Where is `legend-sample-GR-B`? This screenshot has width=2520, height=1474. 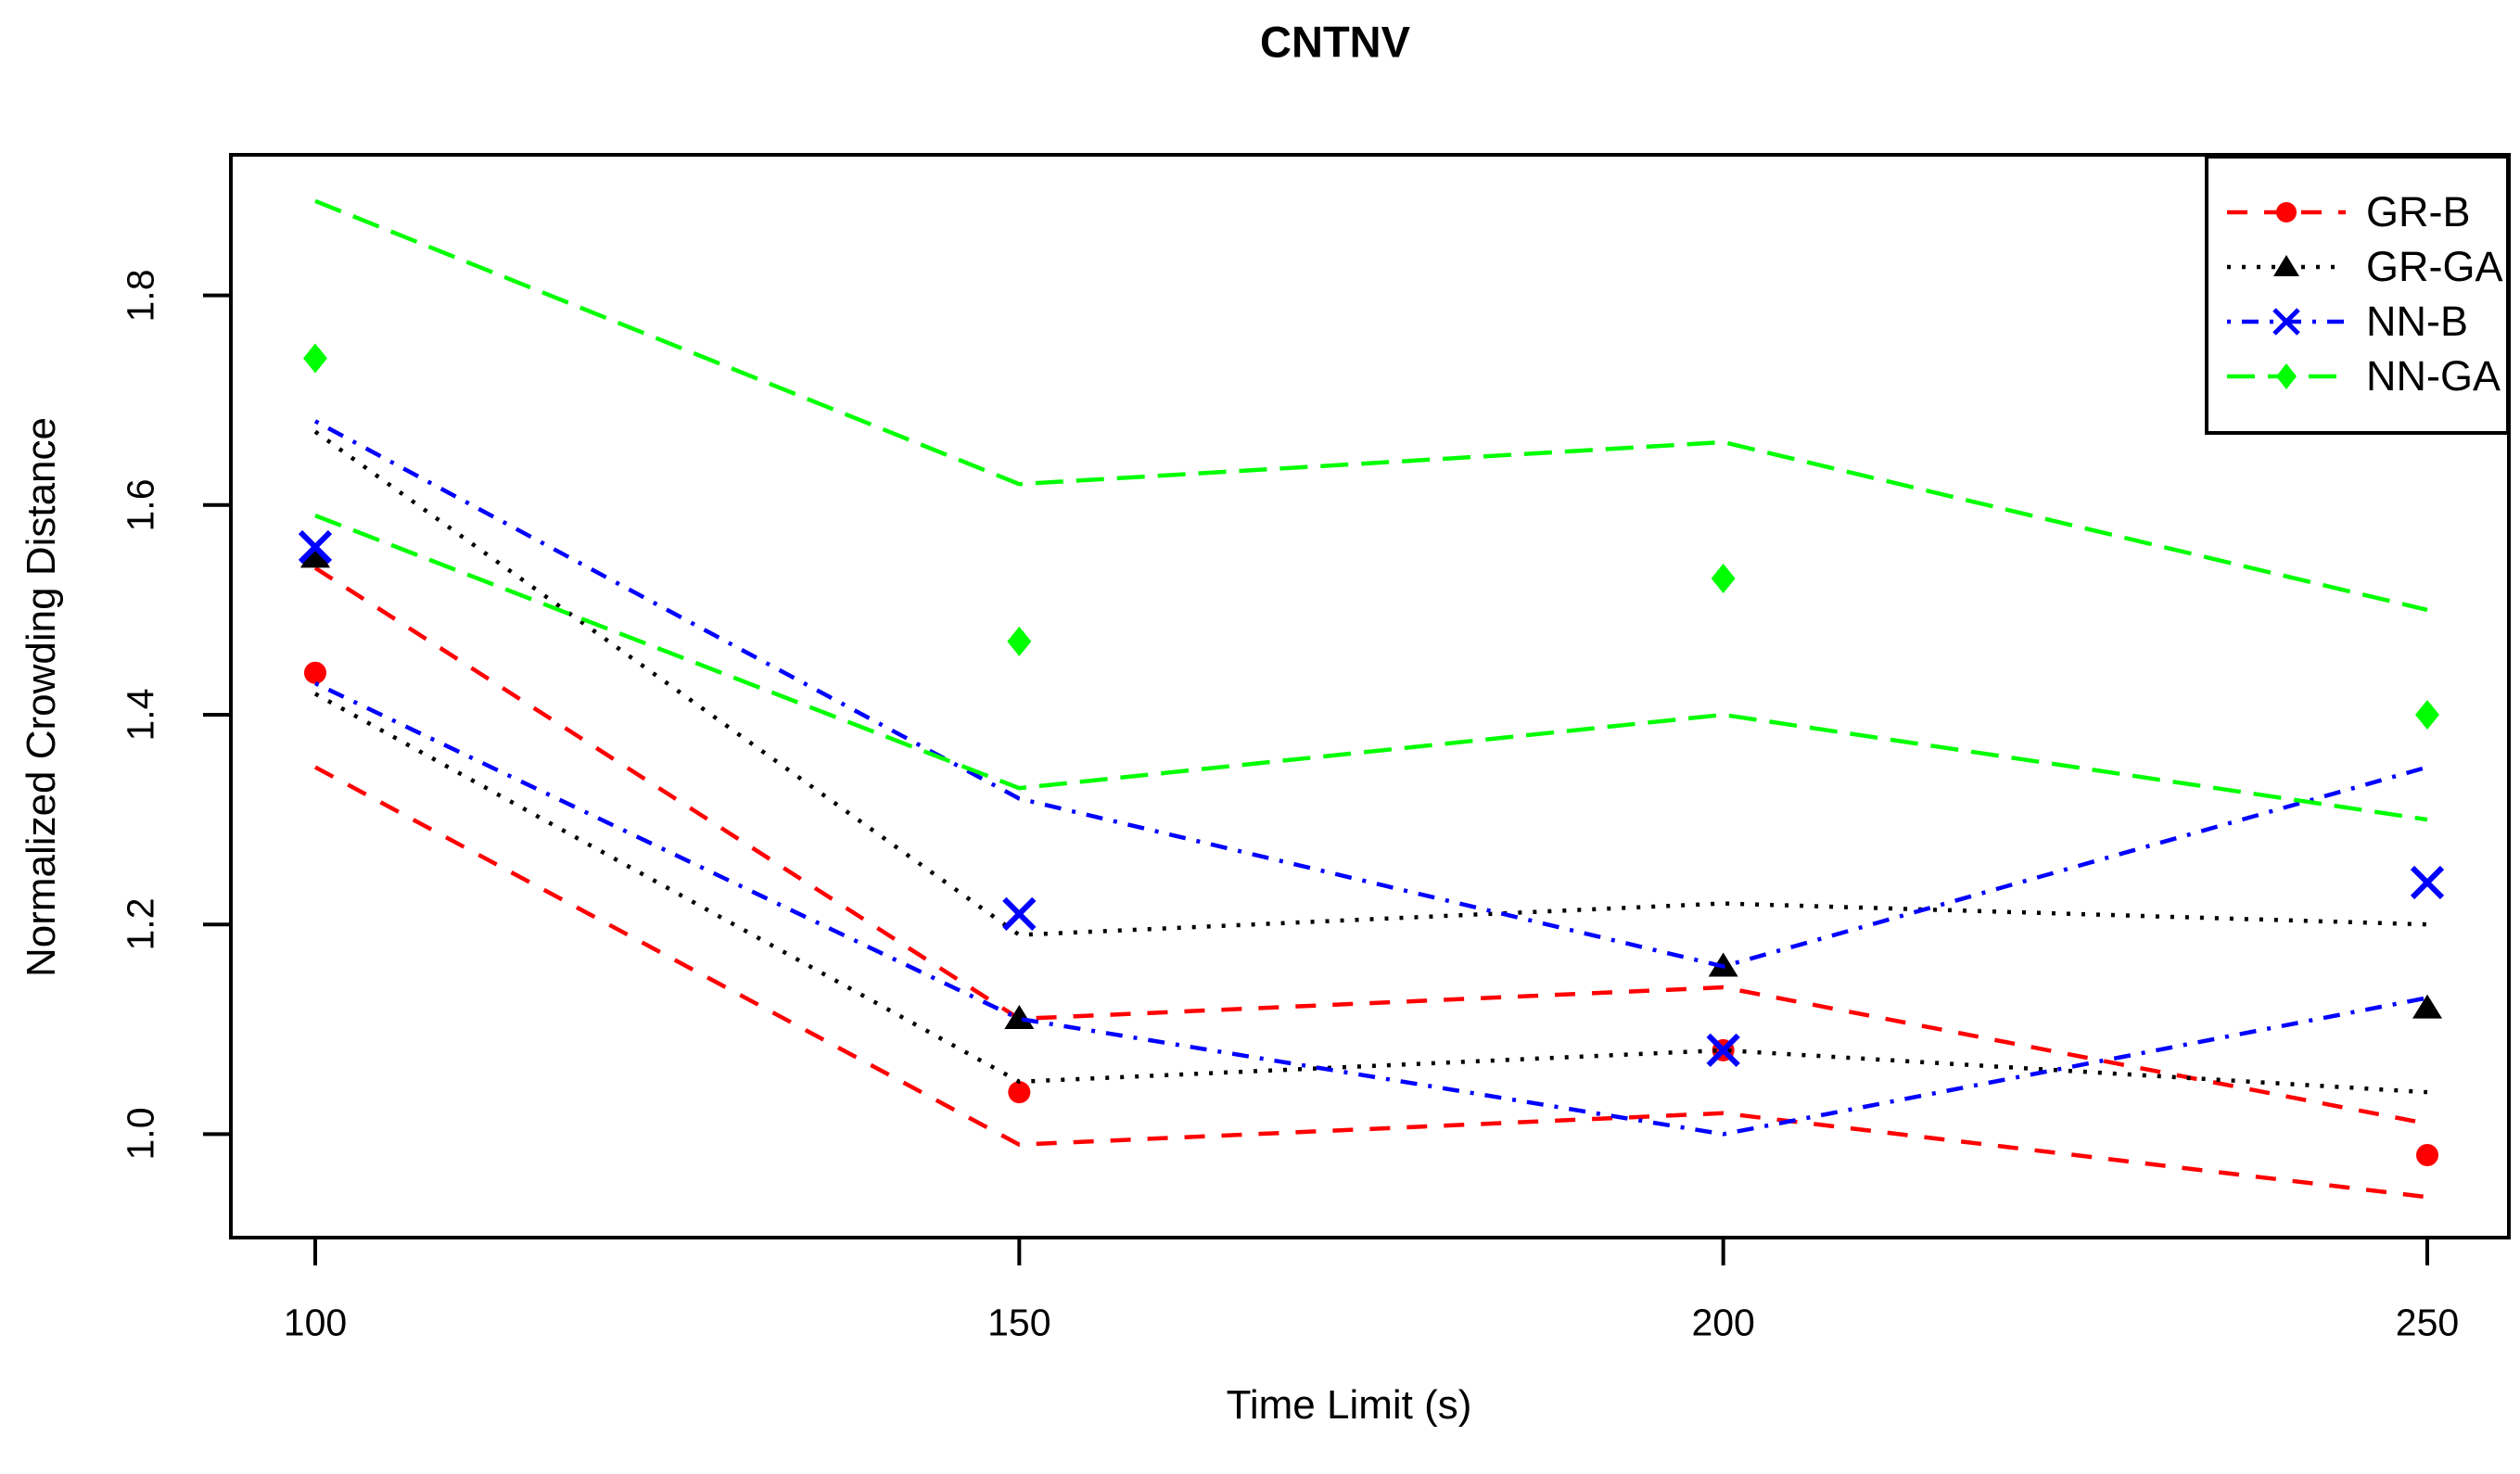 legend-sample-GR-B is located at coordinates (2286, 212).